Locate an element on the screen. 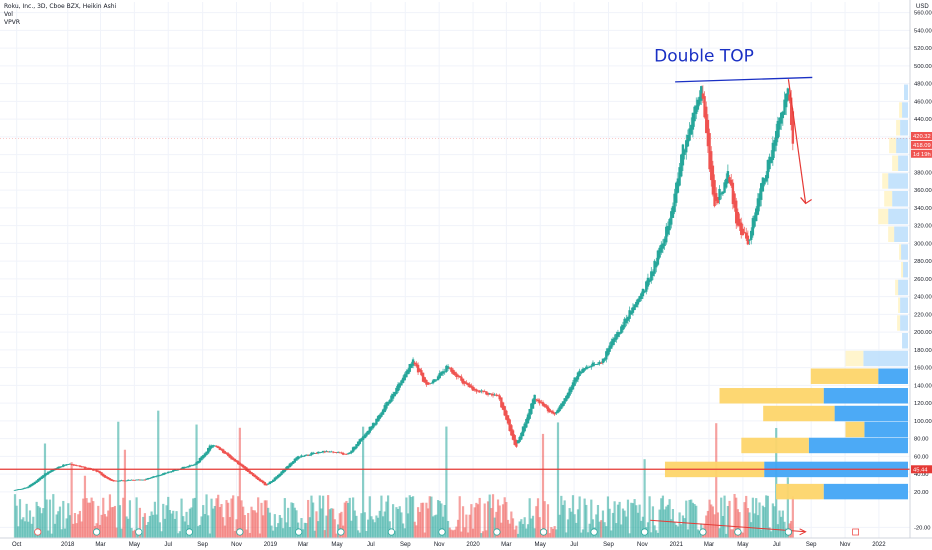 This screenshot has width=932, height=550. time-tick-label: Jul is located at coordinates (371, 545).